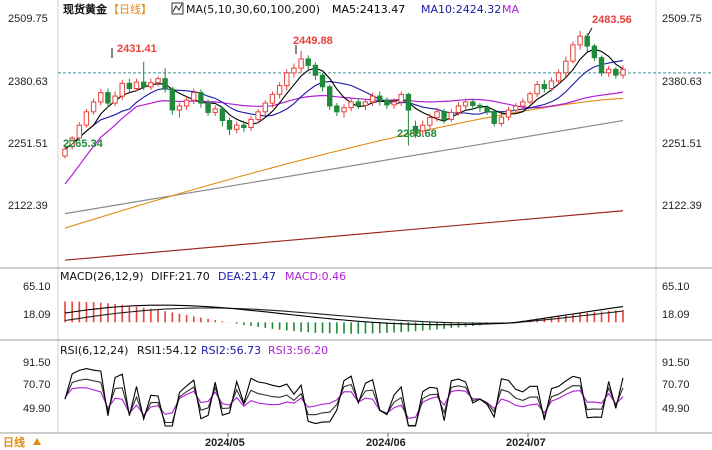  What do you see at coordinates (356, 301) in the screenshot?
I see `macd-axis: 65.10 18.09 65.10 18.09` at bounding box center [356, 301].